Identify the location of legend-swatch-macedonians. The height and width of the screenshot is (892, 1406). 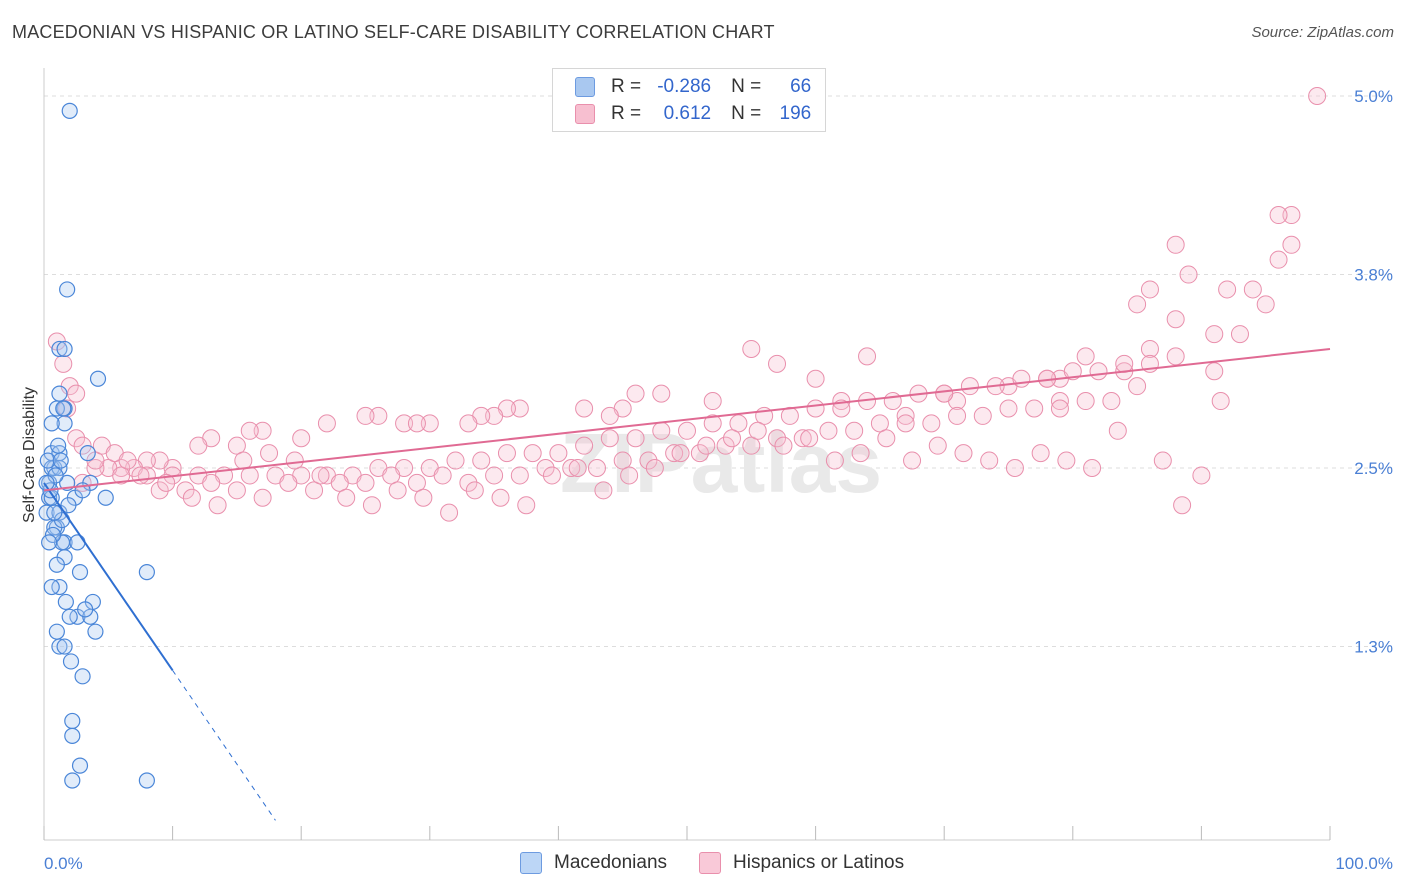
(585, 87).